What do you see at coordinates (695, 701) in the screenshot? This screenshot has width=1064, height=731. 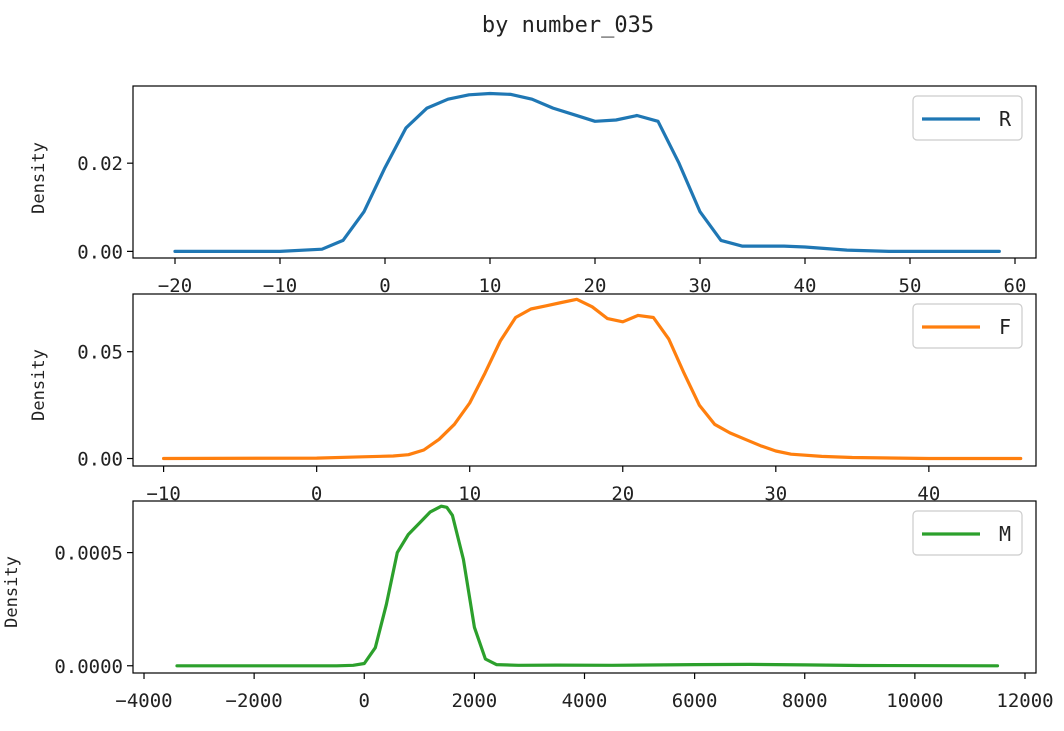 I see `x-tick-label: 6000` at bounding box center [695, 701].